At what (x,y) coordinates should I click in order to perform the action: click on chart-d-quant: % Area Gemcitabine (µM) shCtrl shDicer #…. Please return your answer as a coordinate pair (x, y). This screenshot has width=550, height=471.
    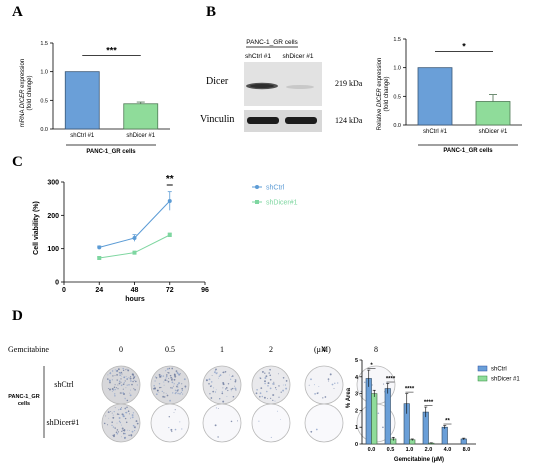
    Looking at the image, I should click on (433, 410).